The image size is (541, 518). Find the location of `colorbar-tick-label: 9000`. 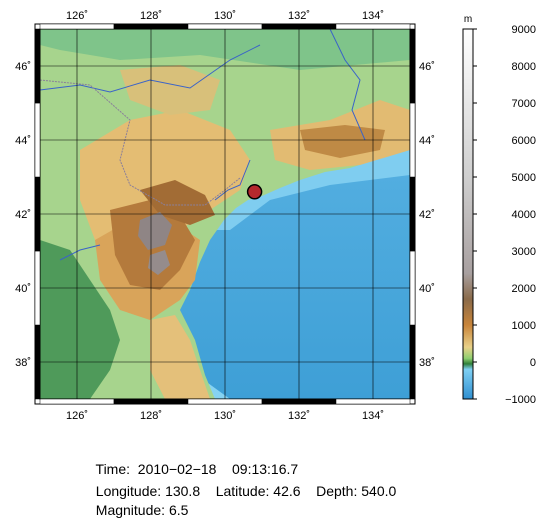

colorbar-tick-label: 9000 is located at coordinates (524, 30).